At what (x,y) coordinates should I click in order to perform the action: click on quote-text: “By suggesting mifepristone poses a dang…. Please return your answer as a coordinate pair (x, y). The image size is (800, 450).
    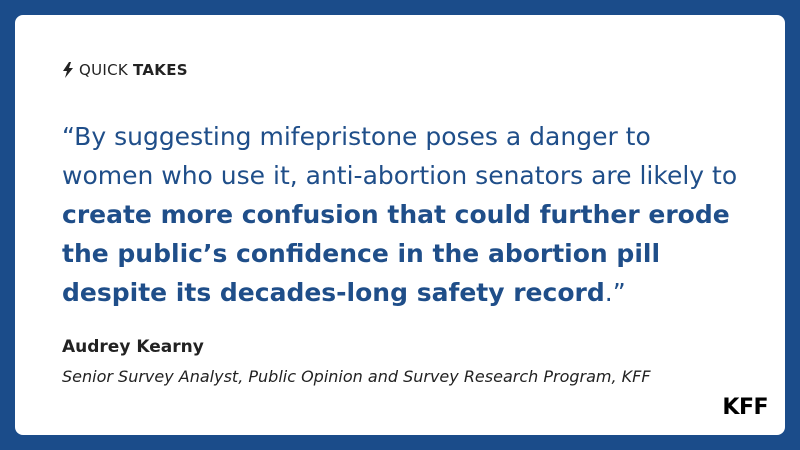
    Looking at the image, I should click on (400, 156).